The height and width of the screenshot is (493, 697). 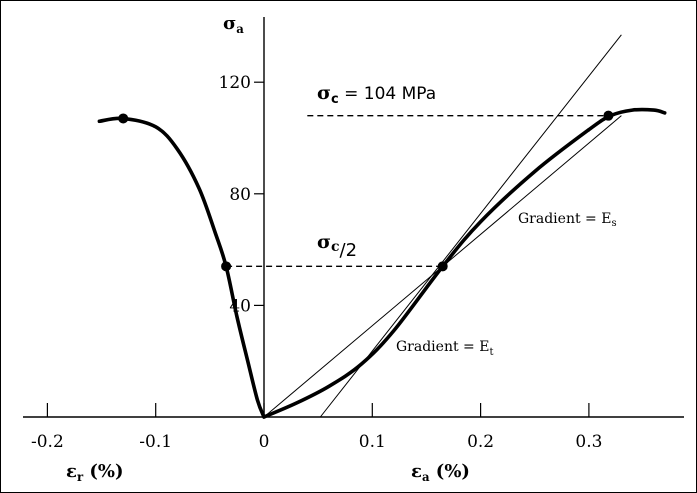 What do you see at coordinates (240, 195) in the screenshot?
I see `y-tick-label: 80` at bounding box center [240, 195].